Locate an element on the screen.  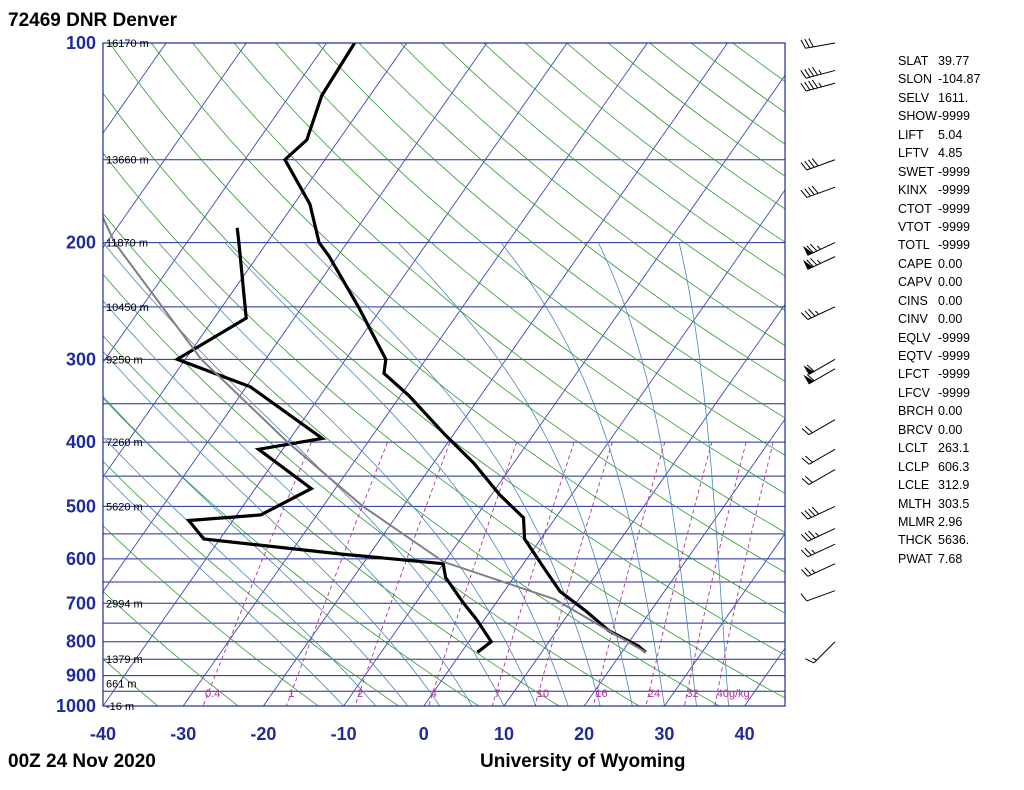
index-row: CAPV 0.00 is located at coordinates (939, 282).